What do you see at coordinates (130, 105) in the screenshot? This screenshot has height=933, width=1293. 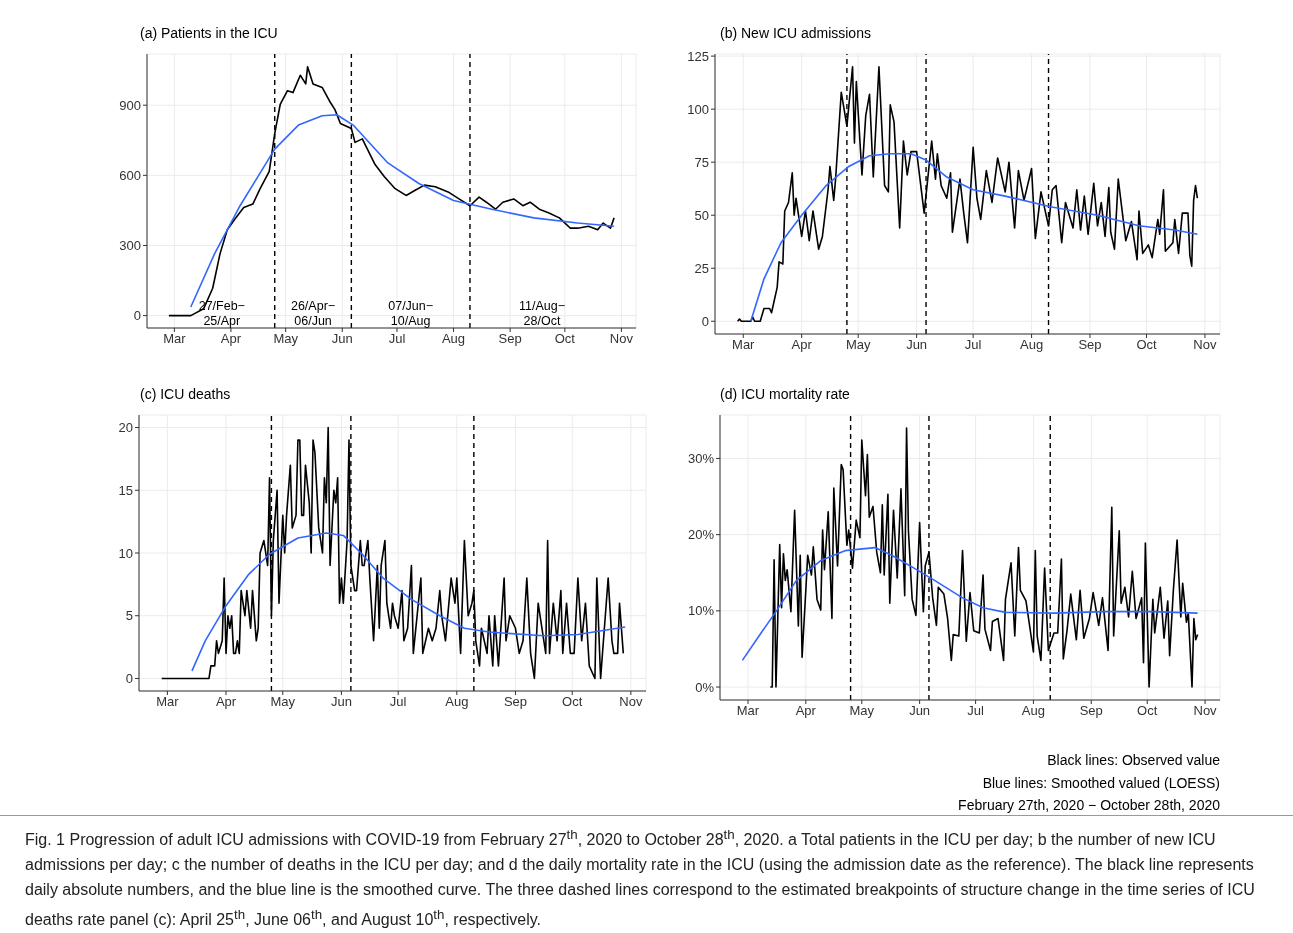 I see `y-tick-label: 900` at bounding box center [130, 105].